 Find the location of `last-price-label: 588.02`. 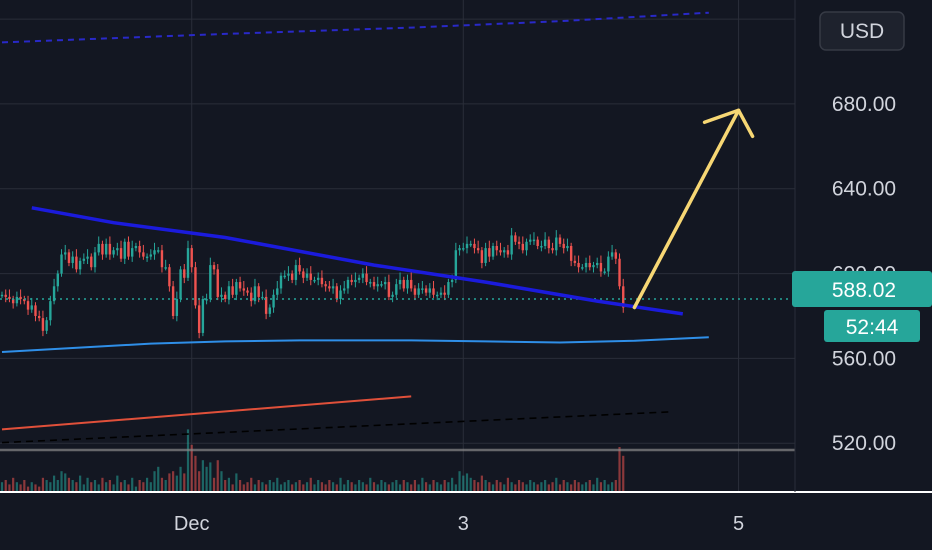

last-price-label: 588.02 is located at coordinates (864, 290).